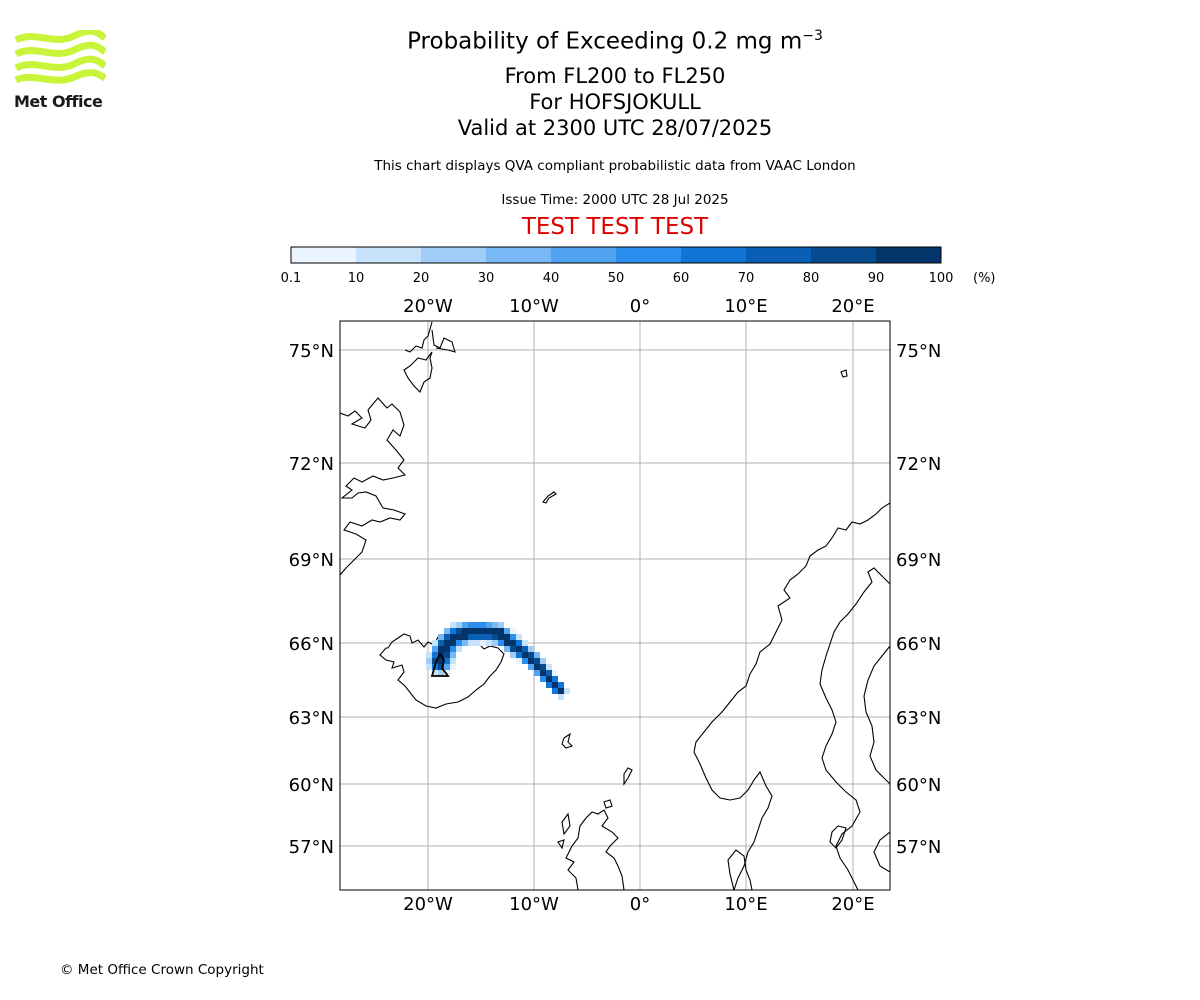  I want to click on lat-tick-label-left: 69°N, so click(311, 560).